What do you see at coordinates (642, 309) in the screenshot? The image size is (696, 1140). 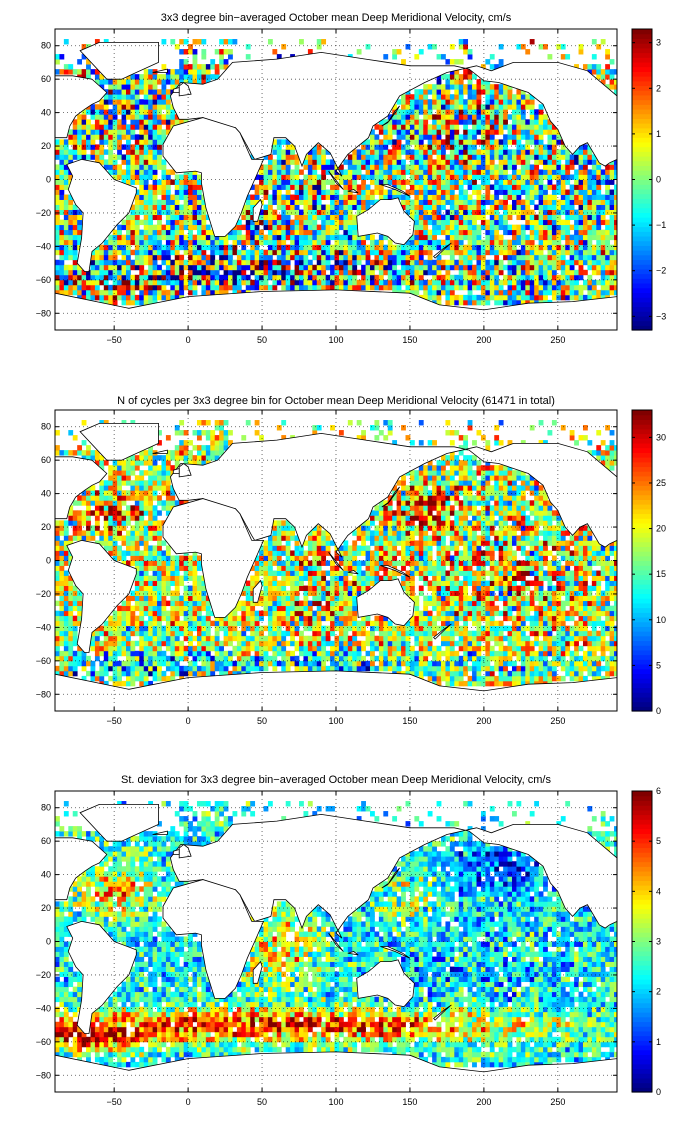 I see `colorbar-swatch` at bounding box center [642, 309].